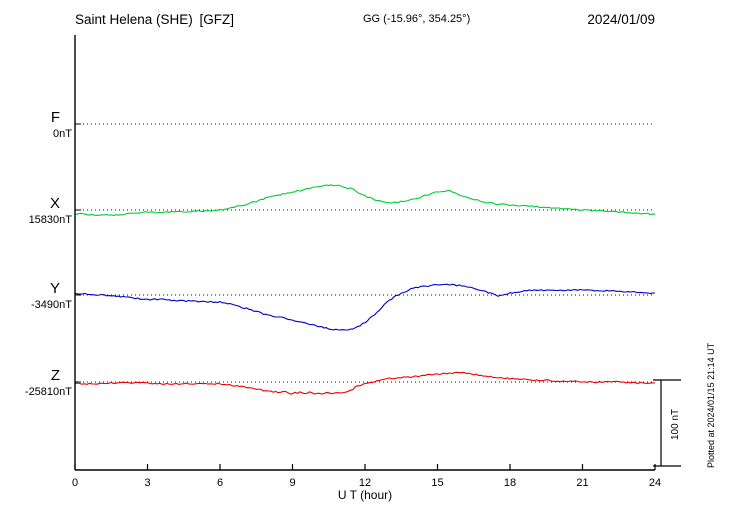 The image size is (730, 520). Describe the element at coordinates (437, 483) in the screenshot. I see `x-tick-label: 15` at that location.